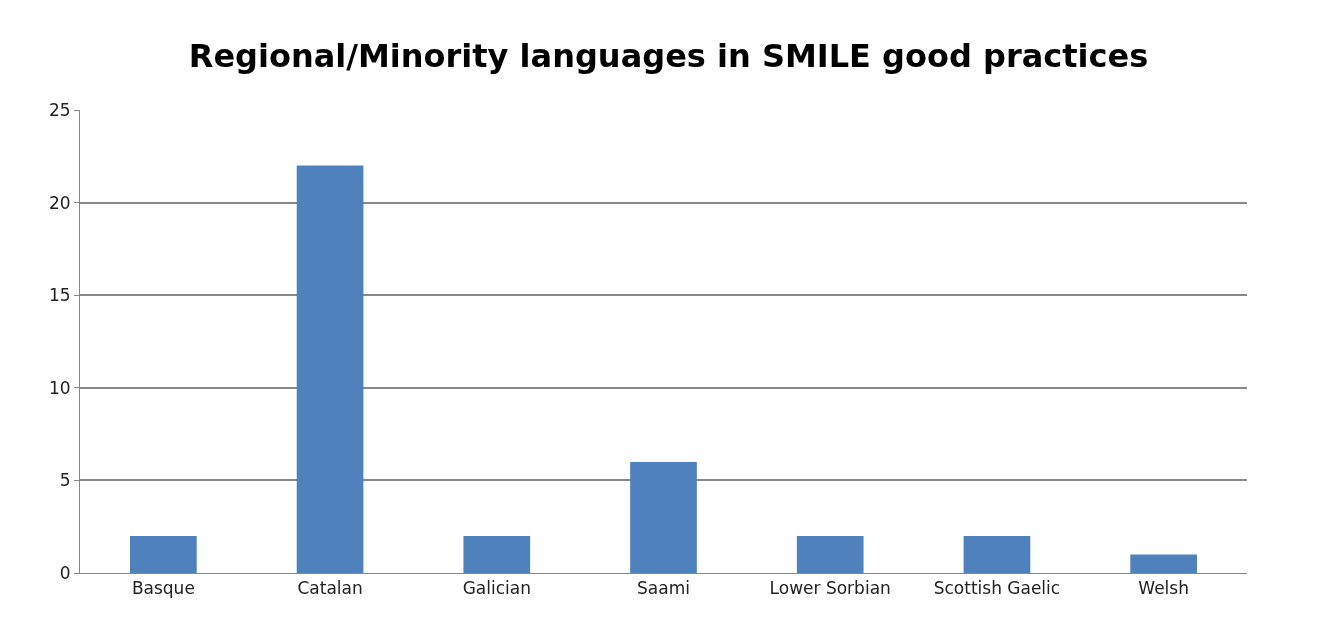  I want to click on x-tick-label: Scottish Gaelic, so click(997, 588).